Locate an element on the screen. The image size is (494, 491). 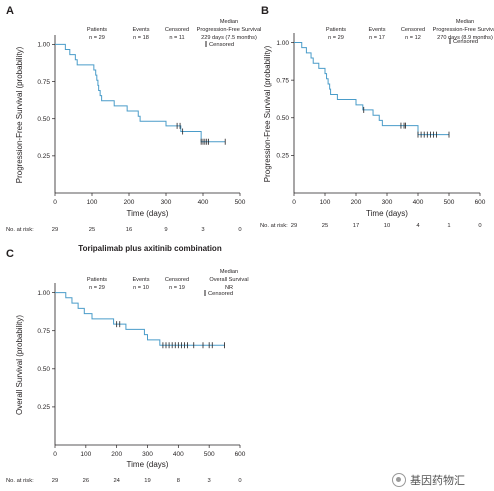
wechat-icon is located at coordinates (399, 480).